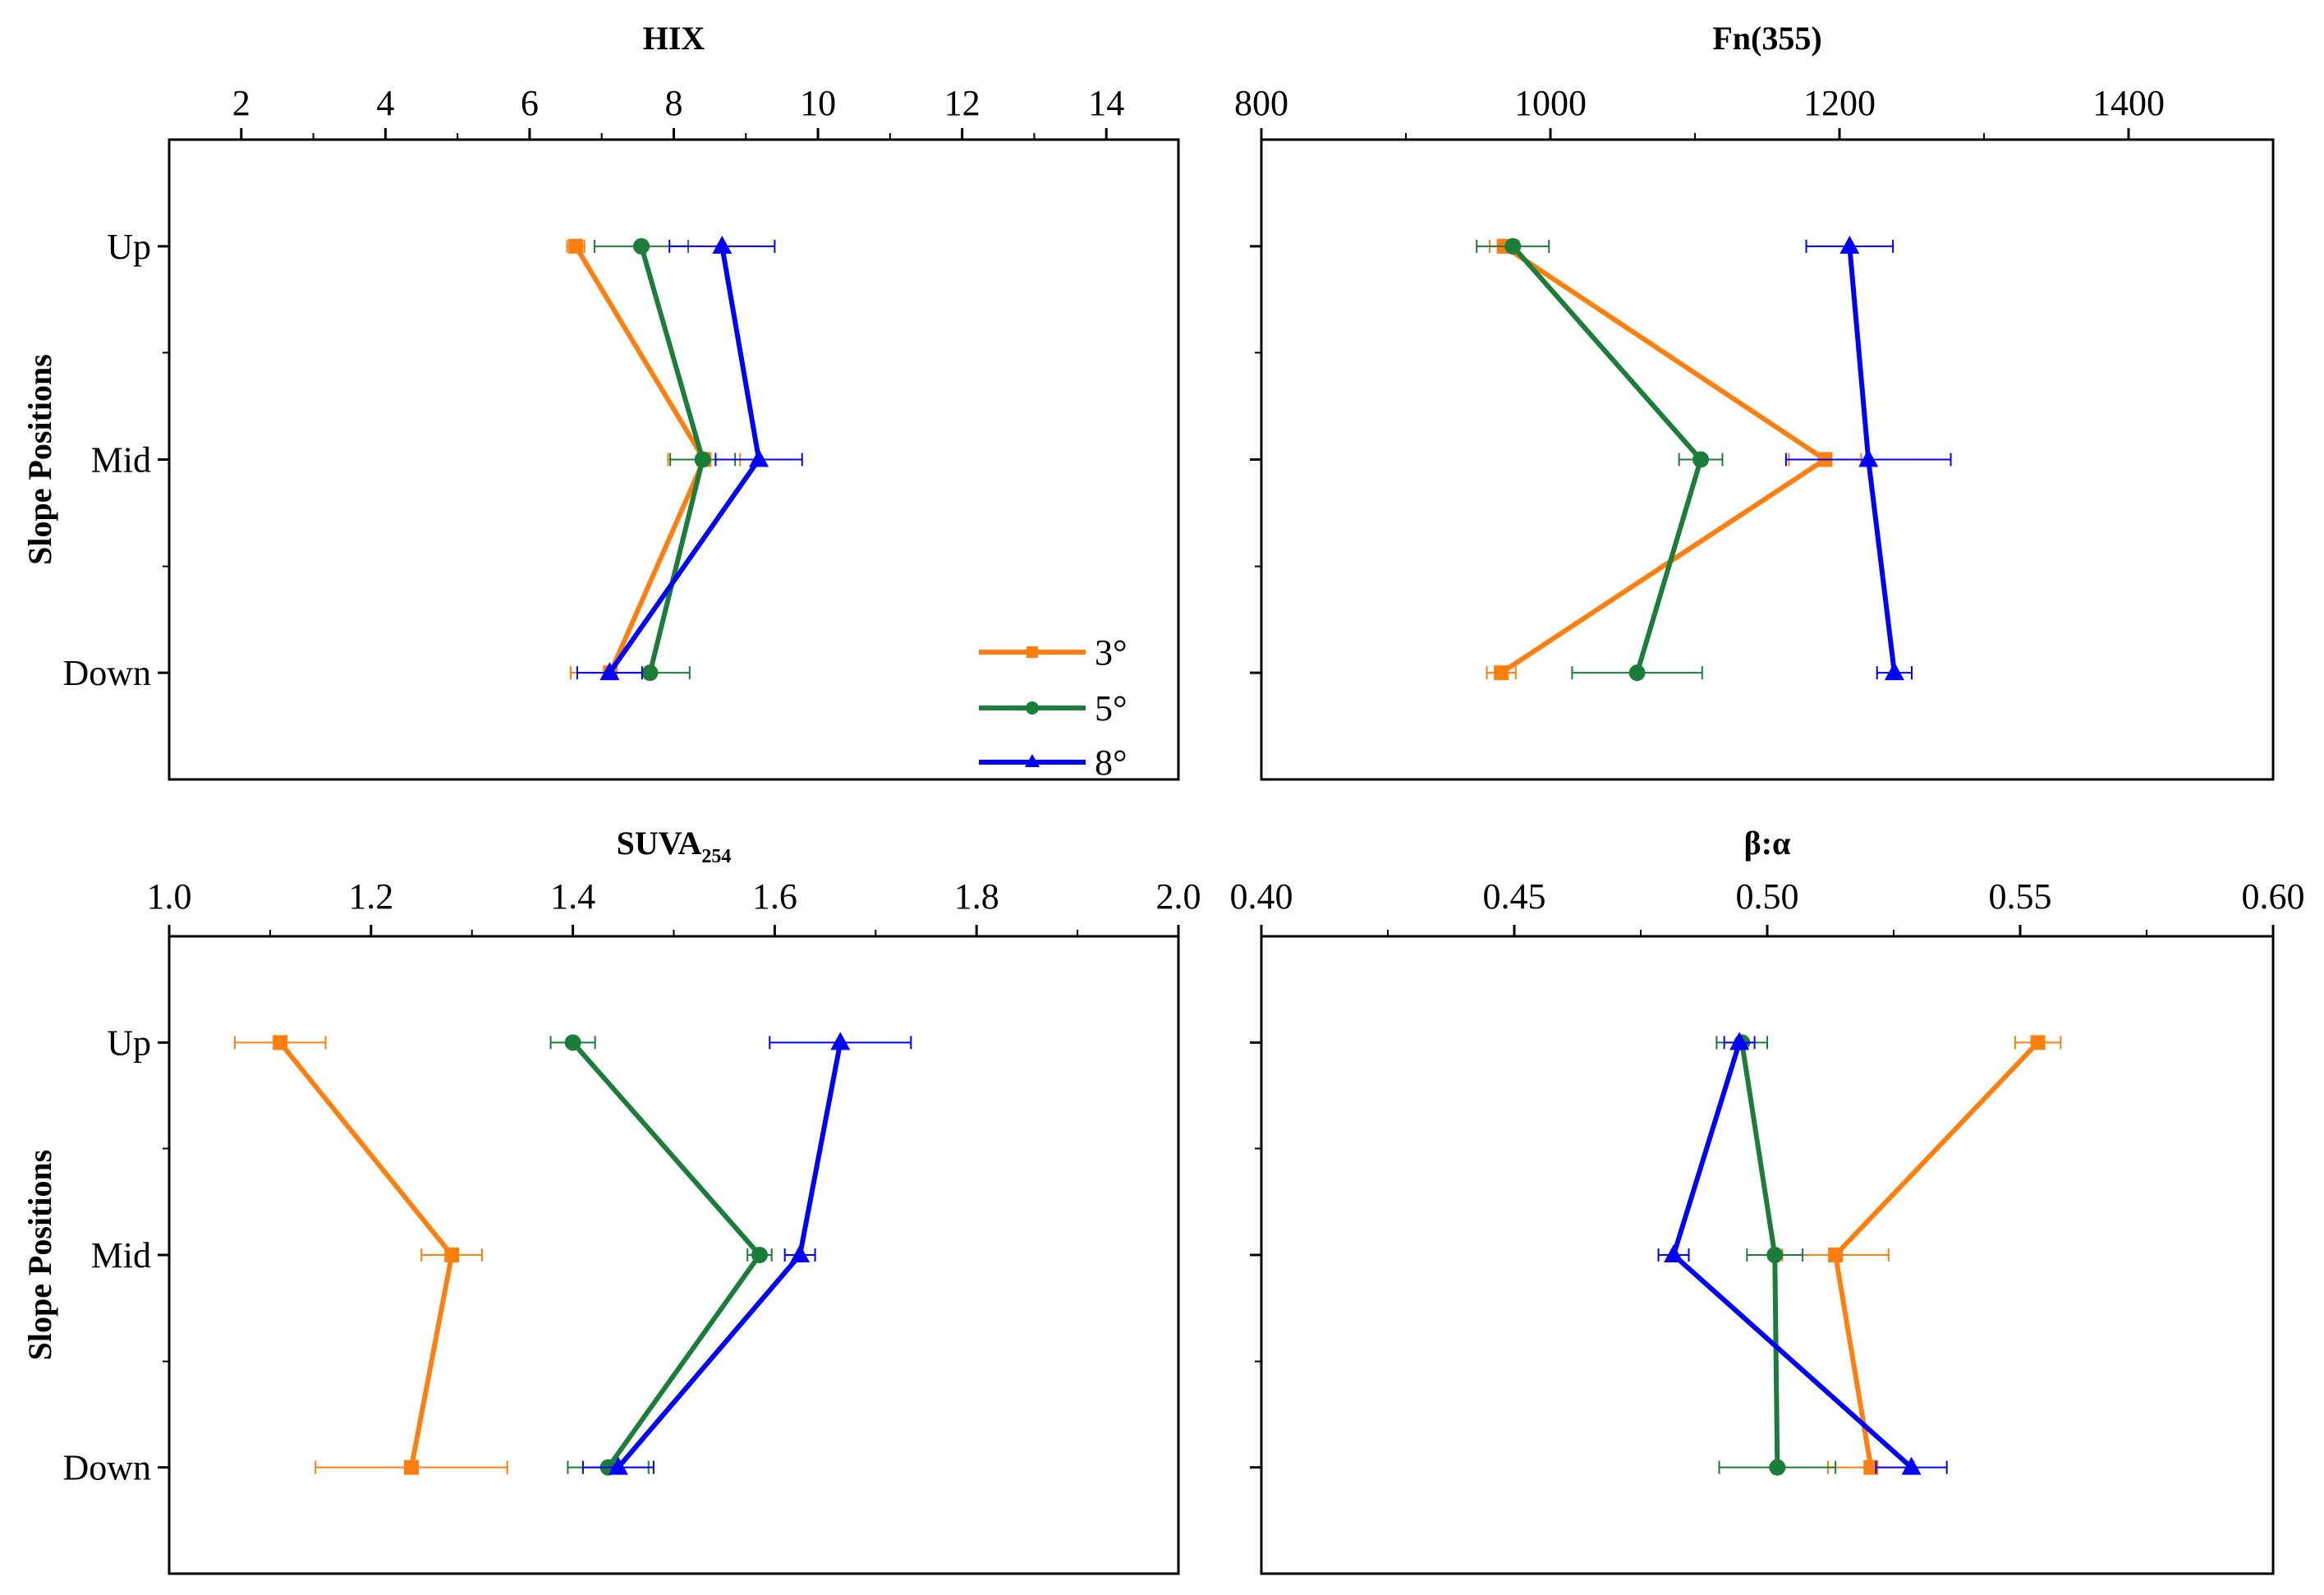  Describe the element at coordinates (2021, 897) in the screenshot. I see `x-tick-label: 0.55` at that location.